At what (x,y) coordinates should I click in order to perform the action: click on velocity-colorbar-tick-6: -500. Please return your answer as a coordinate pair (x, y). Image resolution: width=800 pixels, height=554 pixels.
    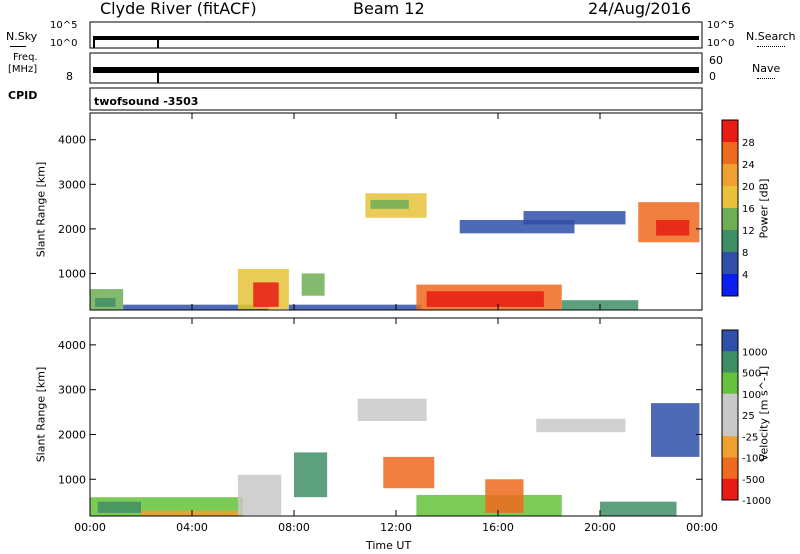
    Looking at the image, I should click on (753, 480).